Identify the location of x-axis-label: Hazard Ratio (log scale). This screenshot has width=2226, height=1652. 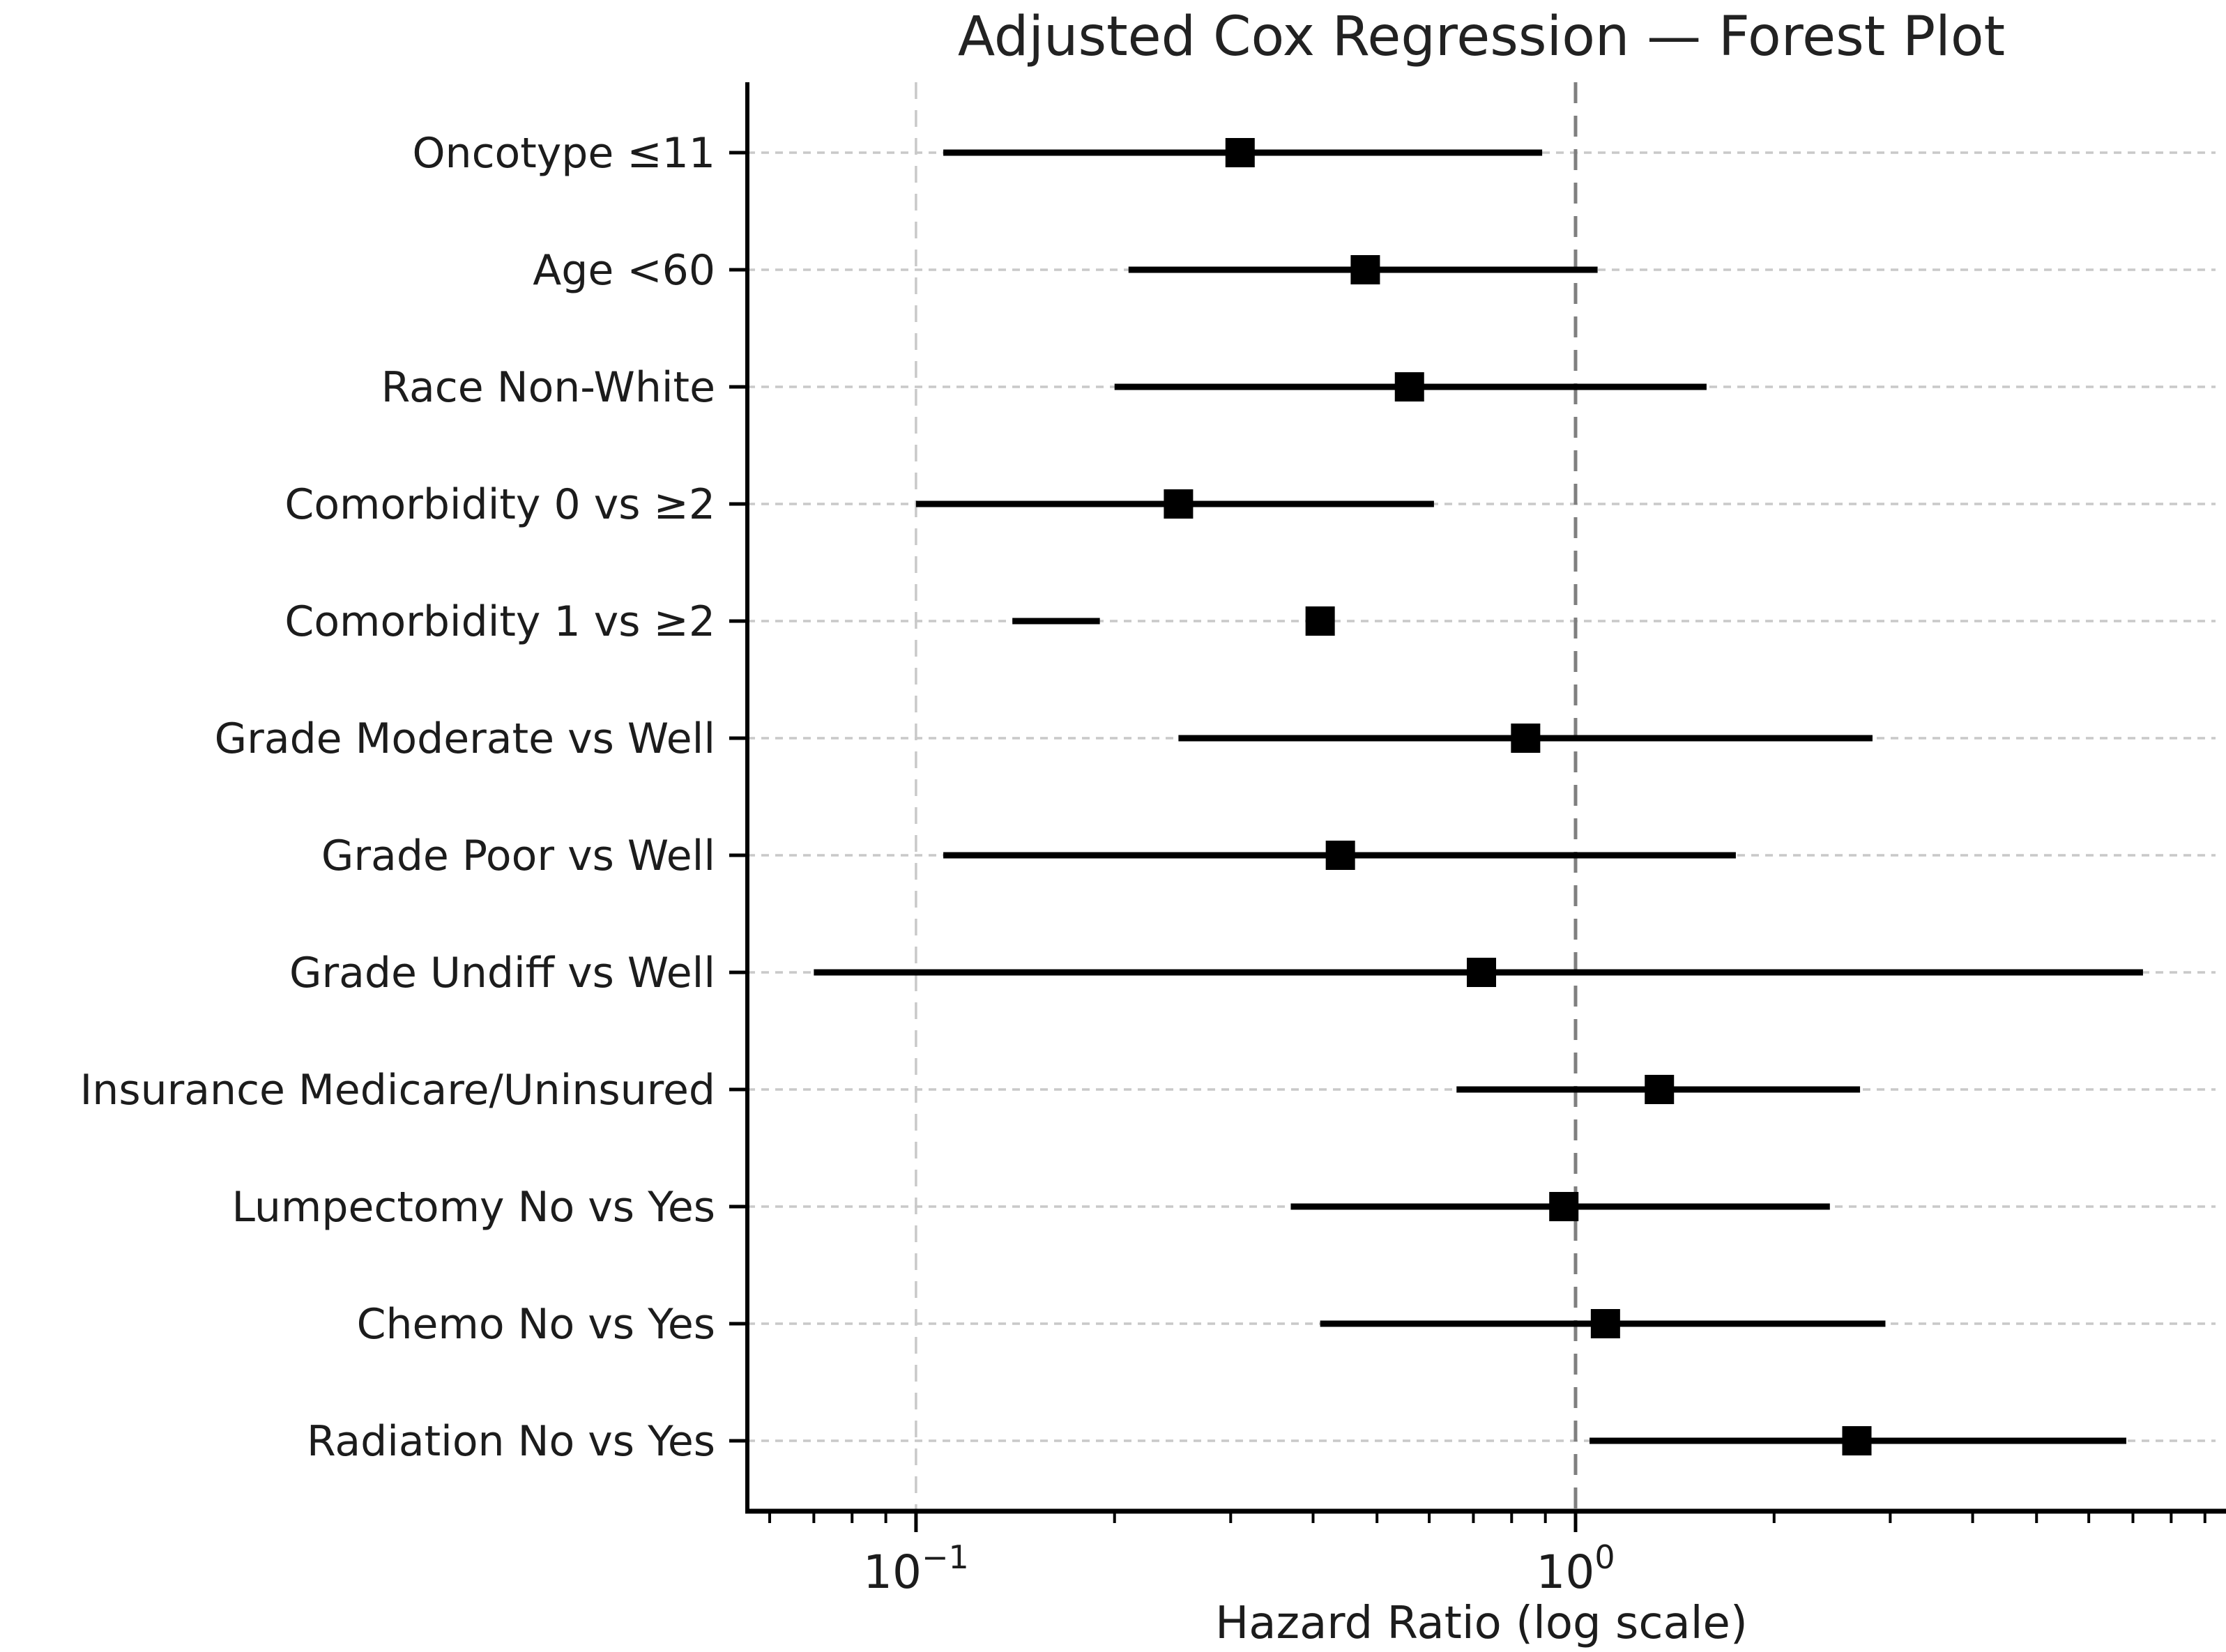
(1481, 1623).